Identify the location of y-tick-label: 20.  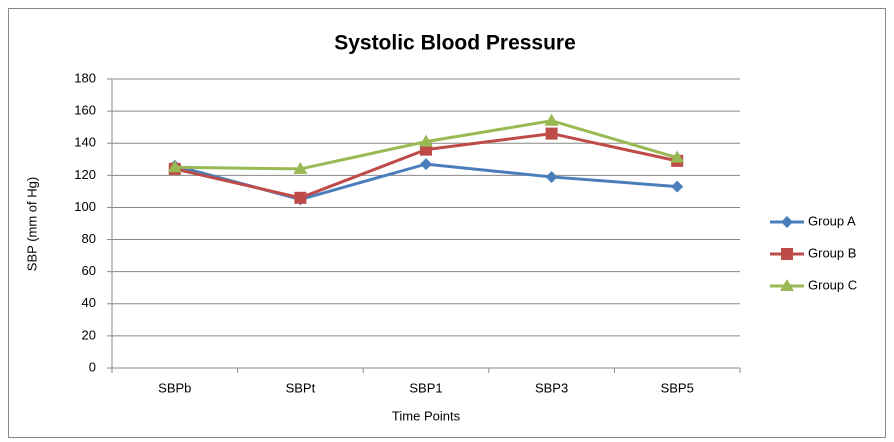
(89, 334).